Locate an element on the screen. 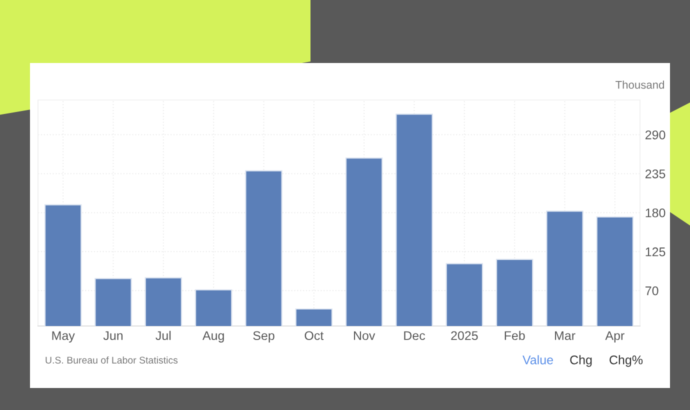  y-tick-label: 290 is located at coordinates (655, 135).